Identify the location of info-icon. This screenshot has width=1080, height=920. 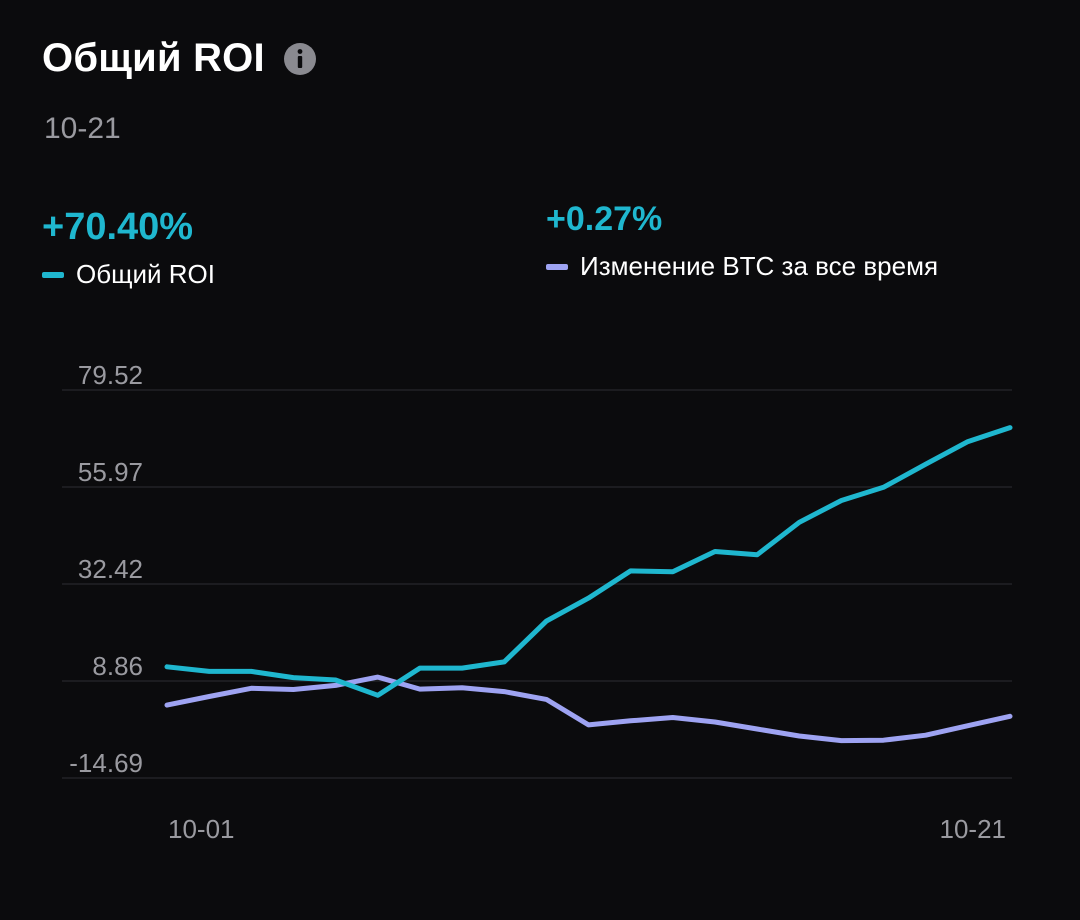
(300, 59).